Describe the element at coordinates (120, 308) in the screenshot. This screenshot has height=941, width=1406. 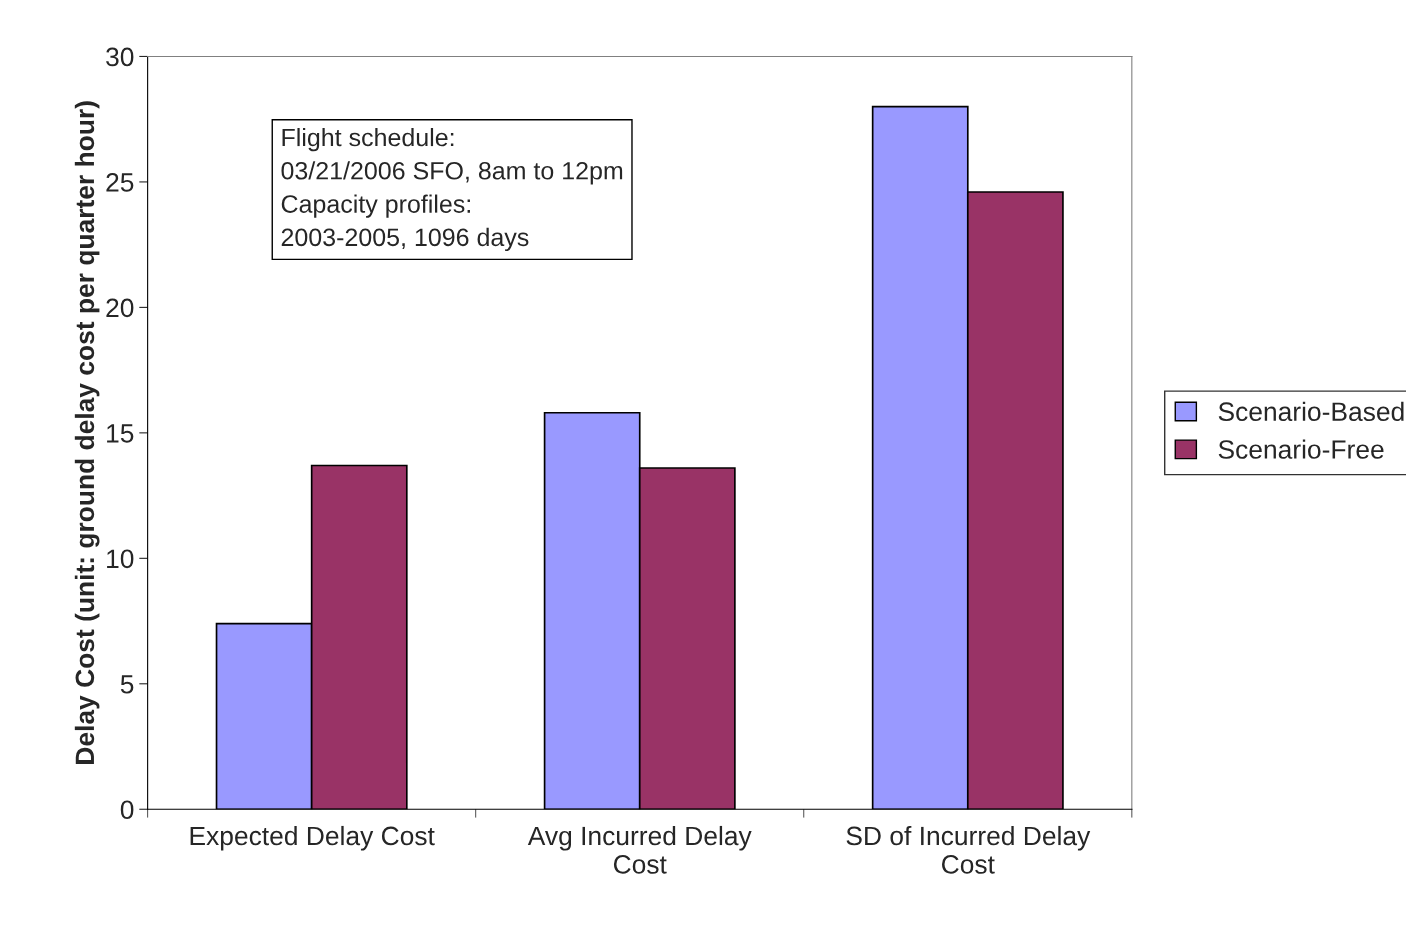
I see `y-tick-label: 20` at that location.